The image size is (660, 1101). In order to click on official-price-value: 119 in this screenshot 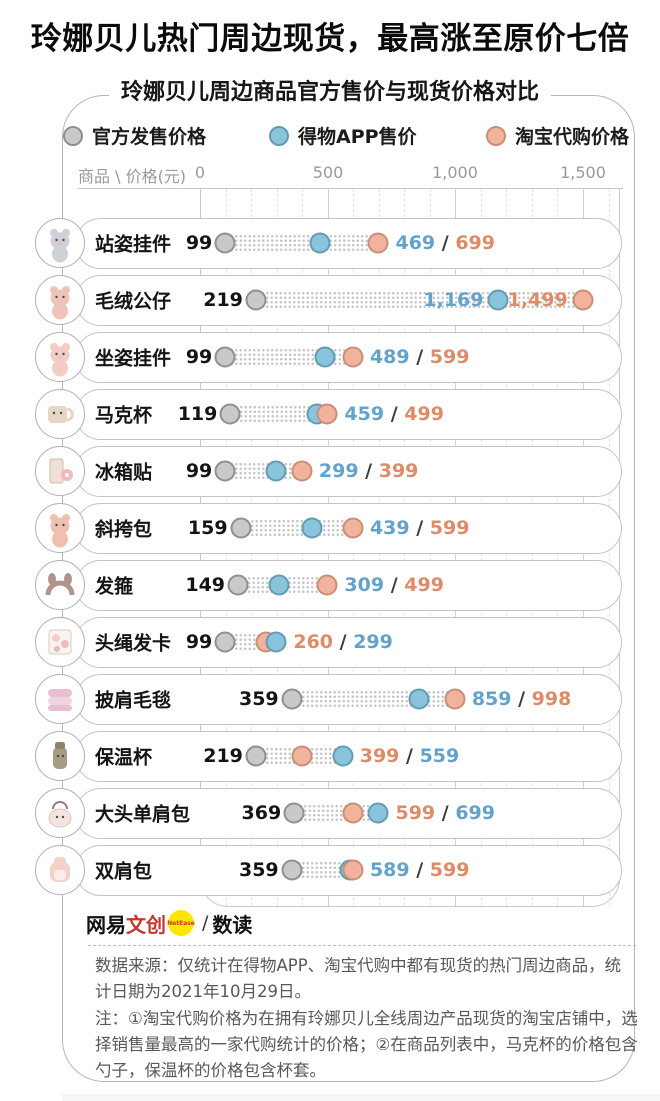, I will do `click(197, 414)`.